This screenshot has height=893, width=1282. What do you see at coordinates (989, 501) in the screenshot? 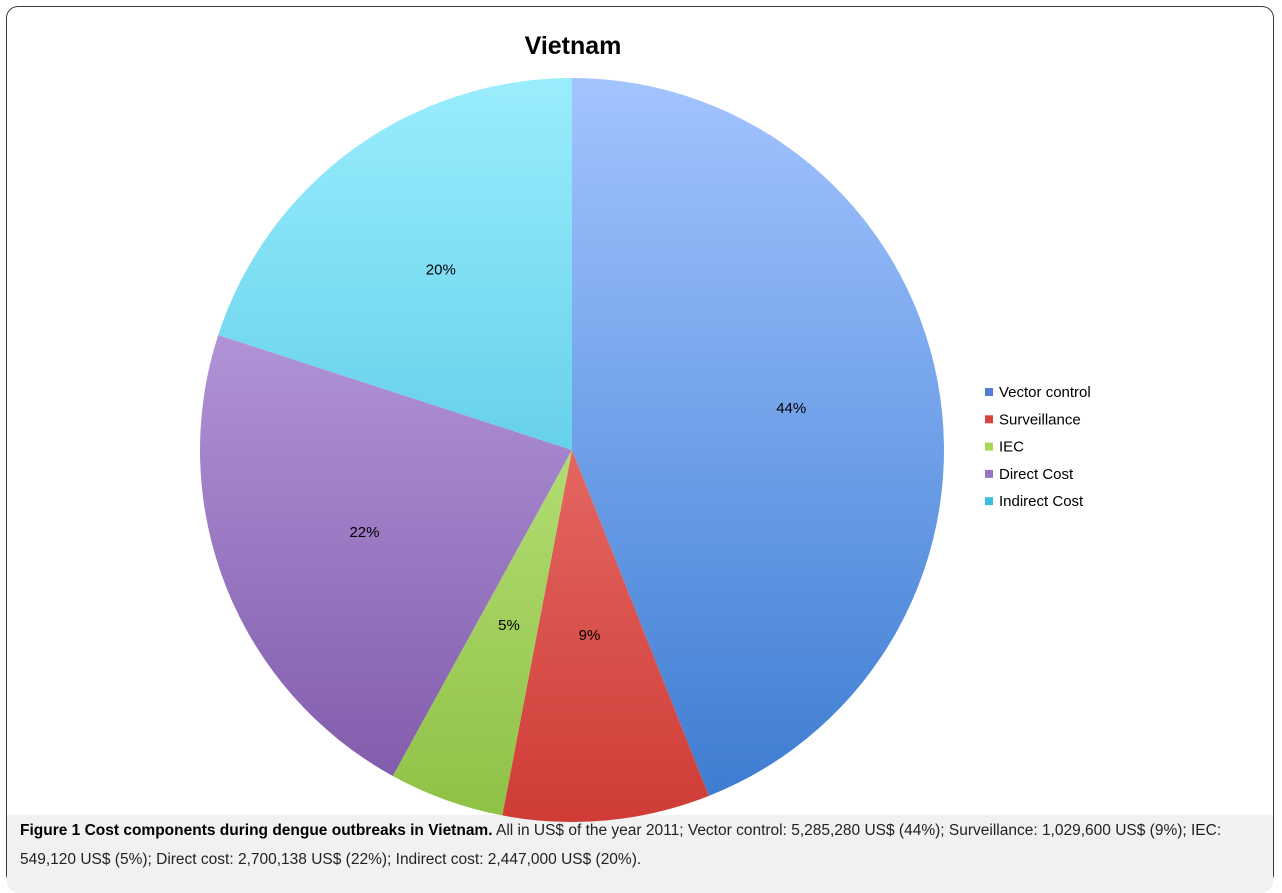
I see `legend-swatch-indirect-cost` at bounding box center [989, 501].